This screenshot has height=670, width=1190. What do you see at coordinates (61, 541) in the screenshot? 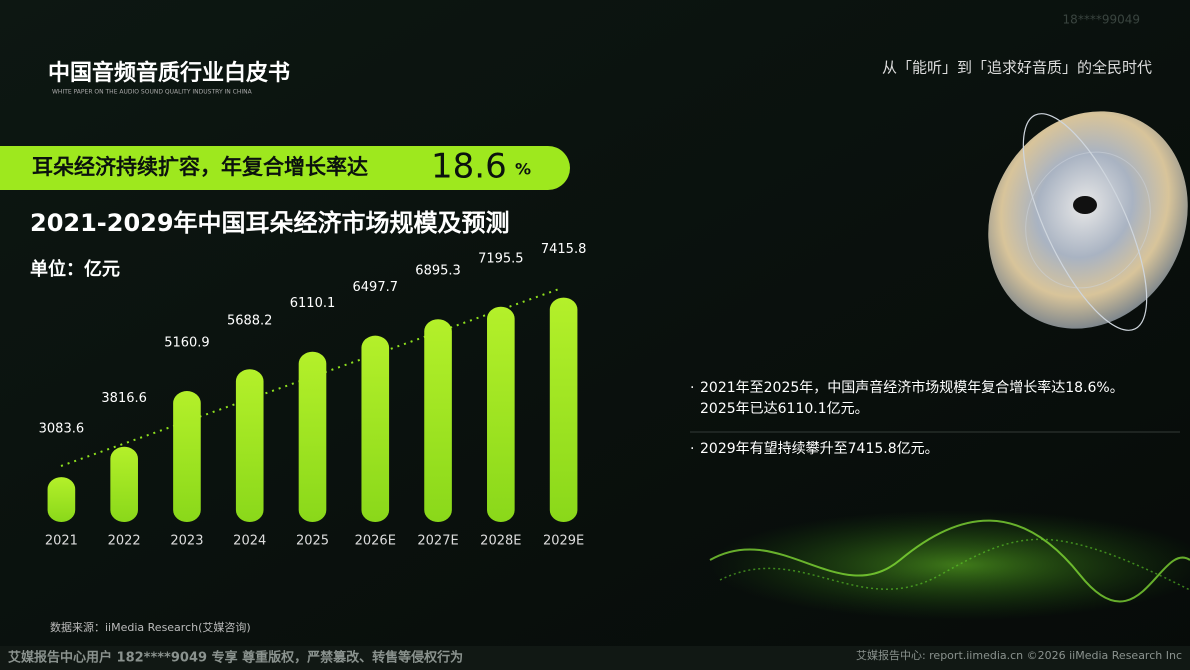
I see `x-tick-label: 2021` at bounding box center [61, 541].